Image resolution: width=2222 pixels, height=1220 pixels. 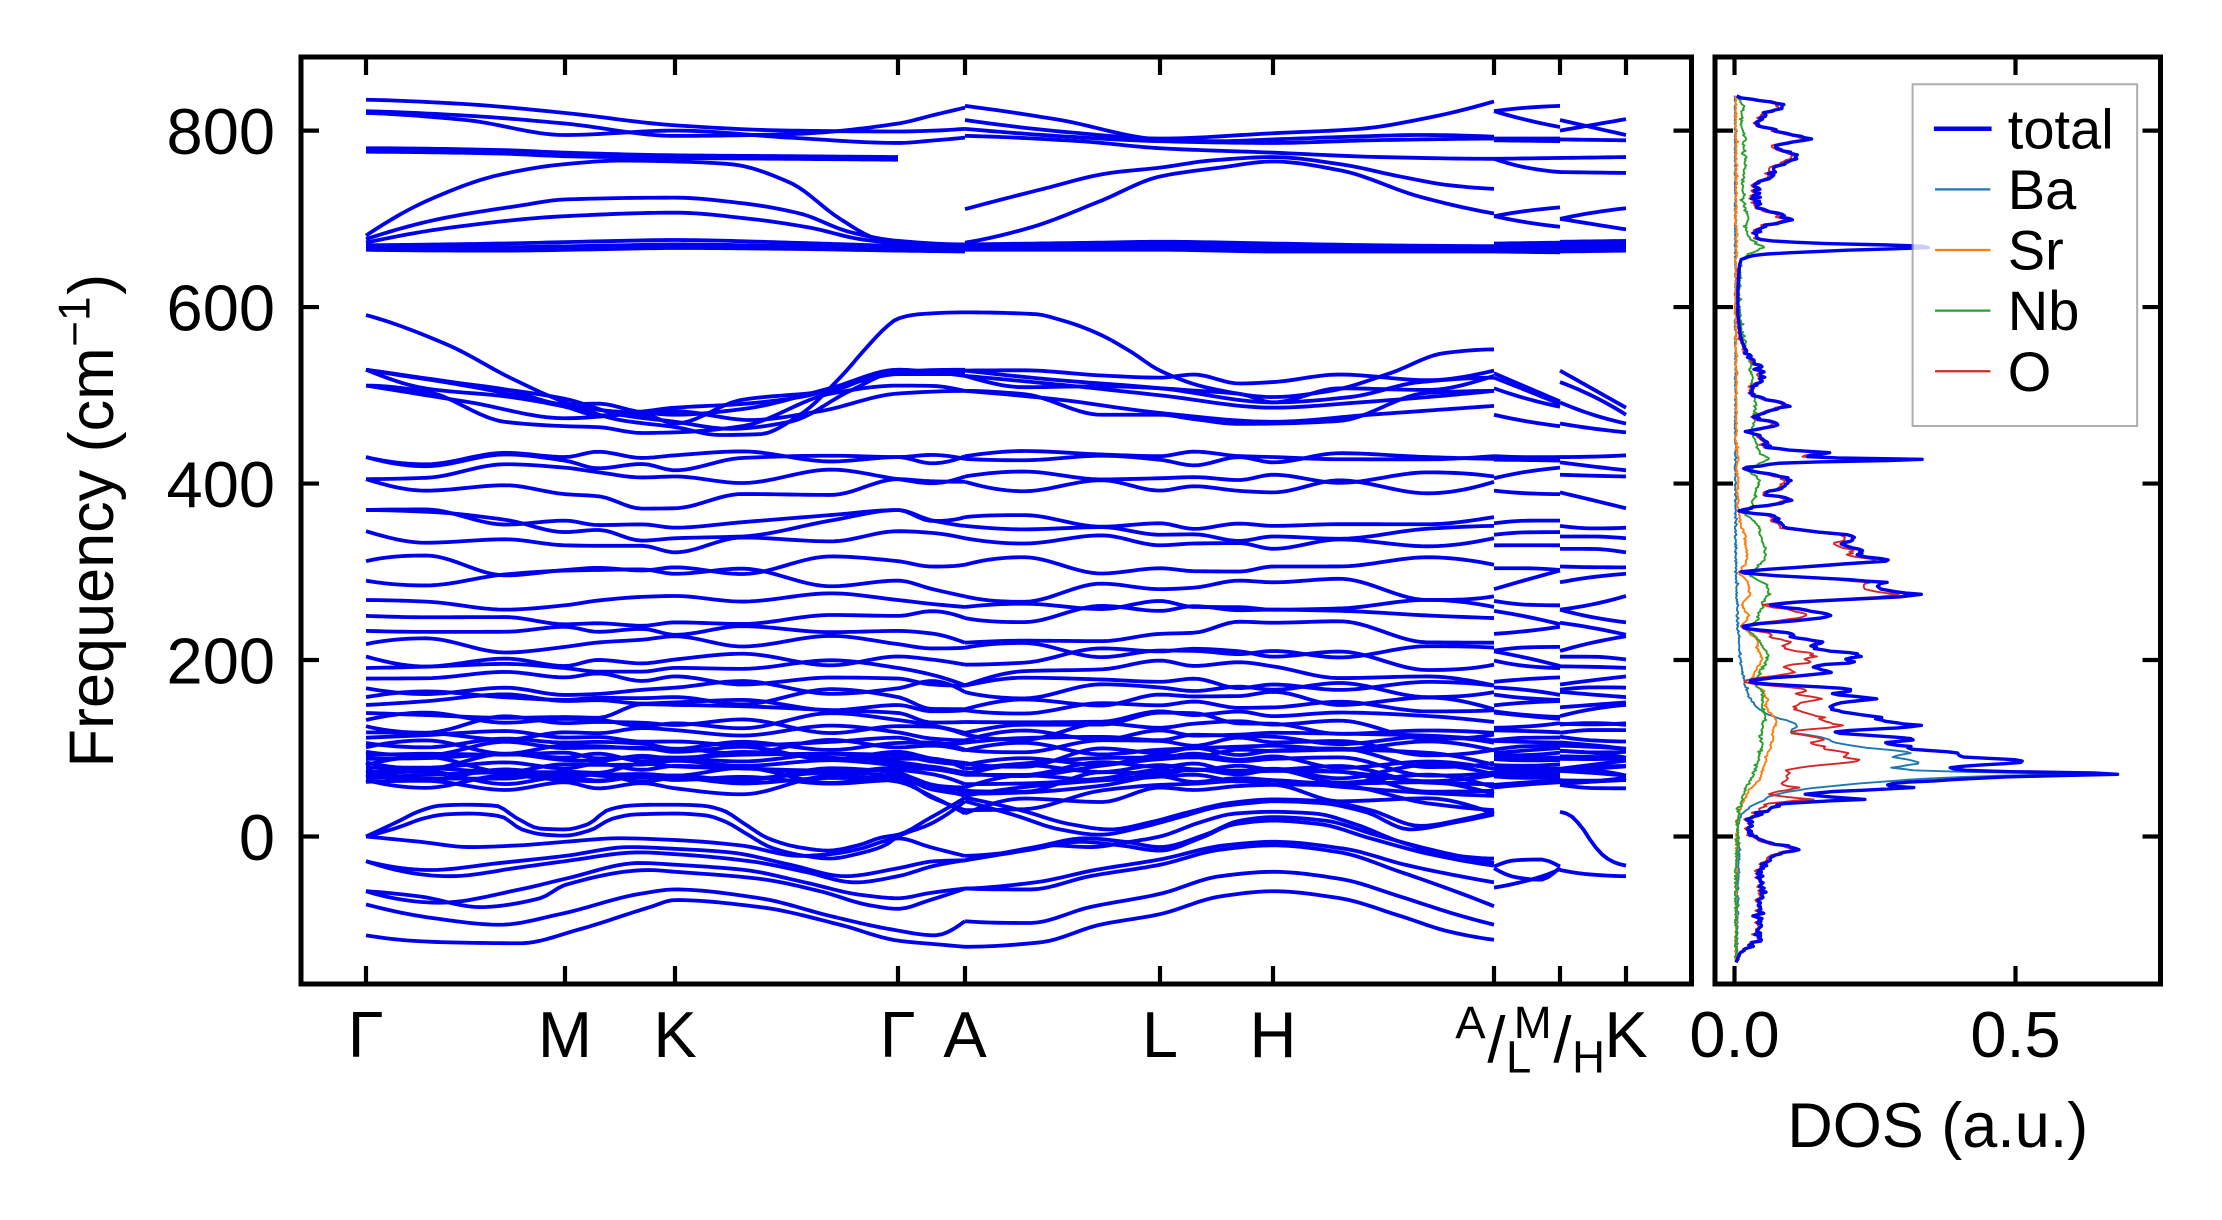 What do you see at coordinates (2036, 250) in the screenshot?
I see `svg-text: Sr` at bounding box center [2036, 250].